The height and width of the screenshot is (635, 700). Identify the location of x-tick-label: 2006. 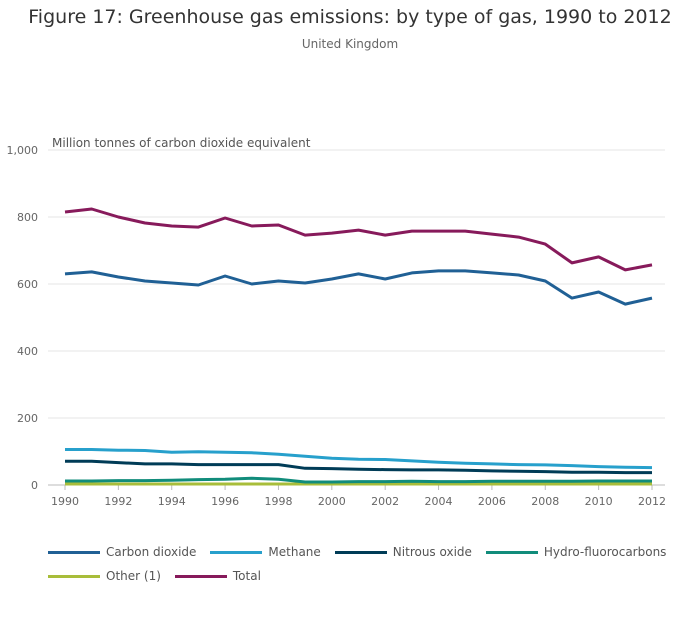
(492, 501).